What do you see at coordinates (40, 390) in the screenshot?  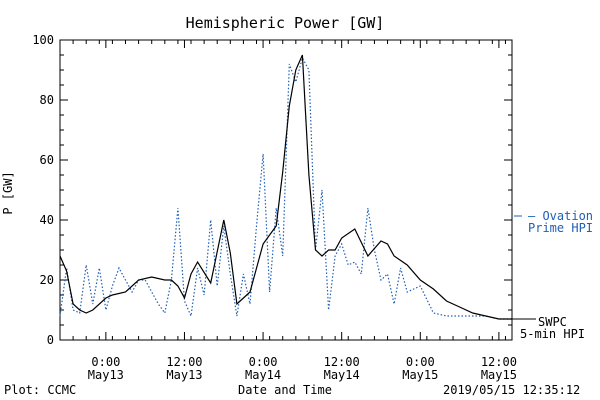 I see `plot-source: Plot: CCMC` at bounding box center [40, 390].